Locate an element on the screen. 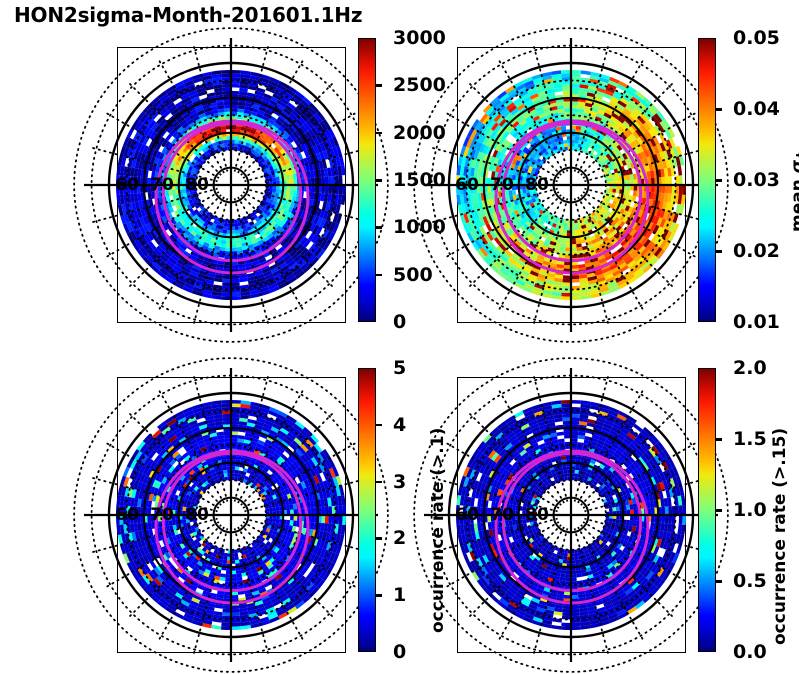  colorbar-label-occurrence-rate-01: occurrence rate (>.1) is located at coordinates (438, 530).